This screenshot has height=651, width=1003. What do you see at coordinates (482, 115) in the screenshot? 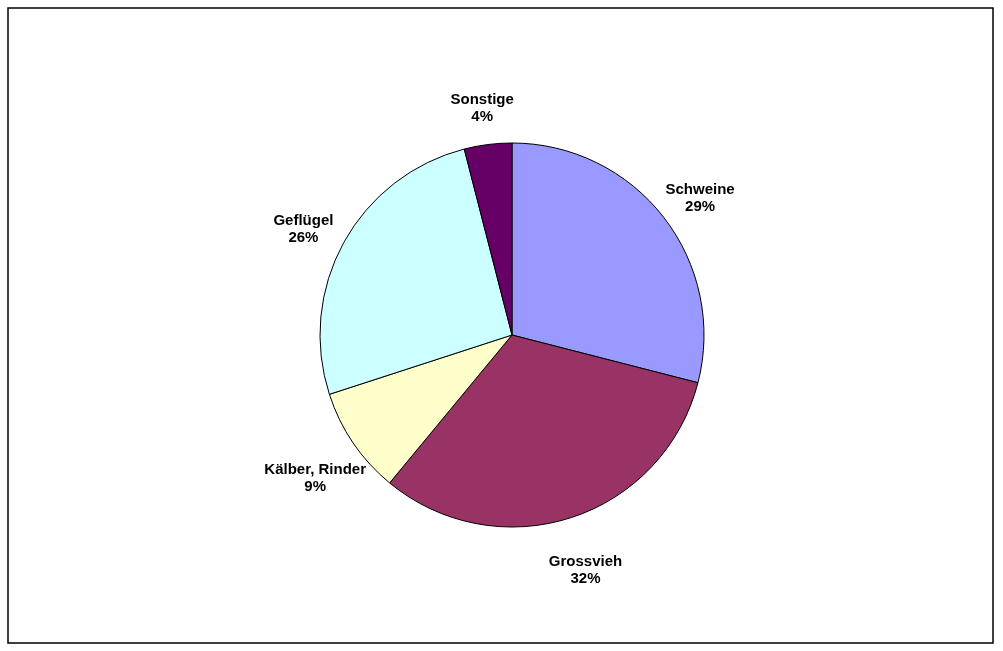
I see `data-label: 4%` at bounding box center [482, 115].